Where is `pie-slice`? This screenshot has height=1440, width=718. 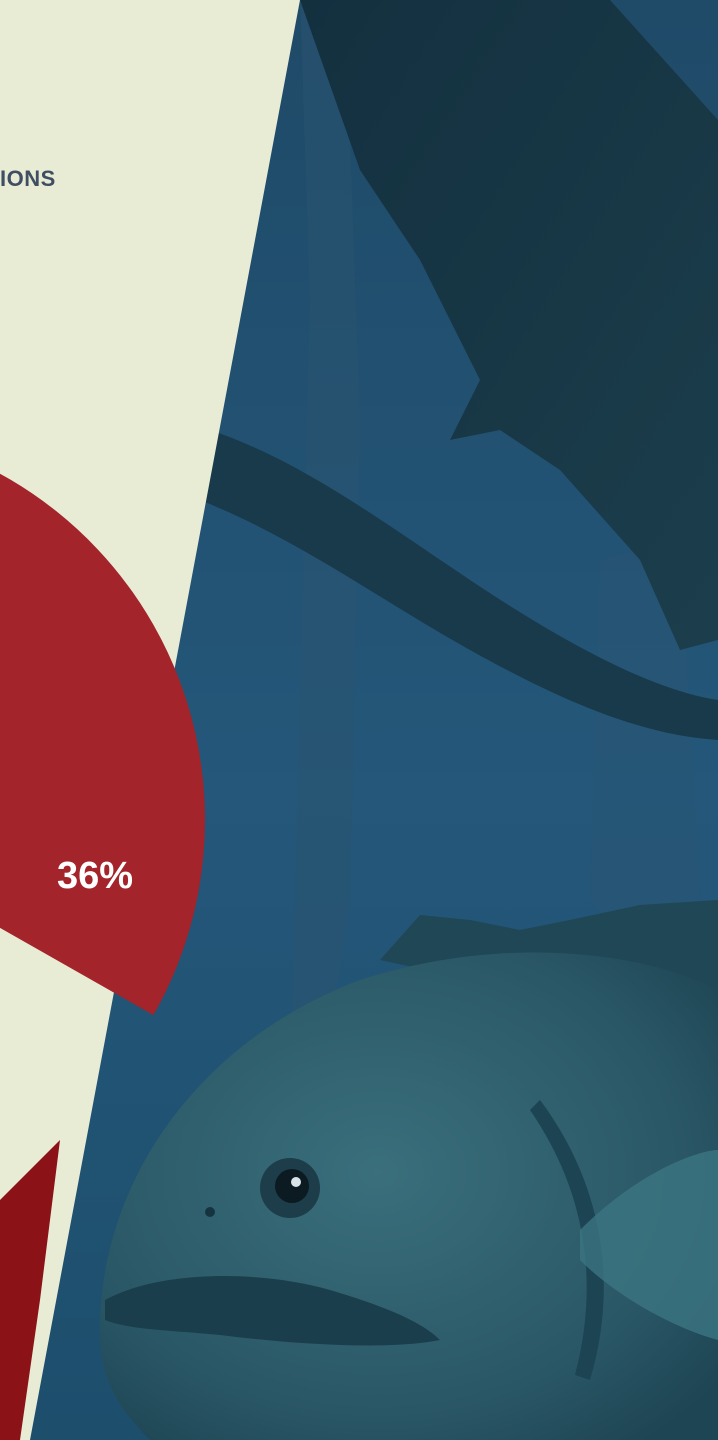
pie-slice is located at coordinates (102, 744).